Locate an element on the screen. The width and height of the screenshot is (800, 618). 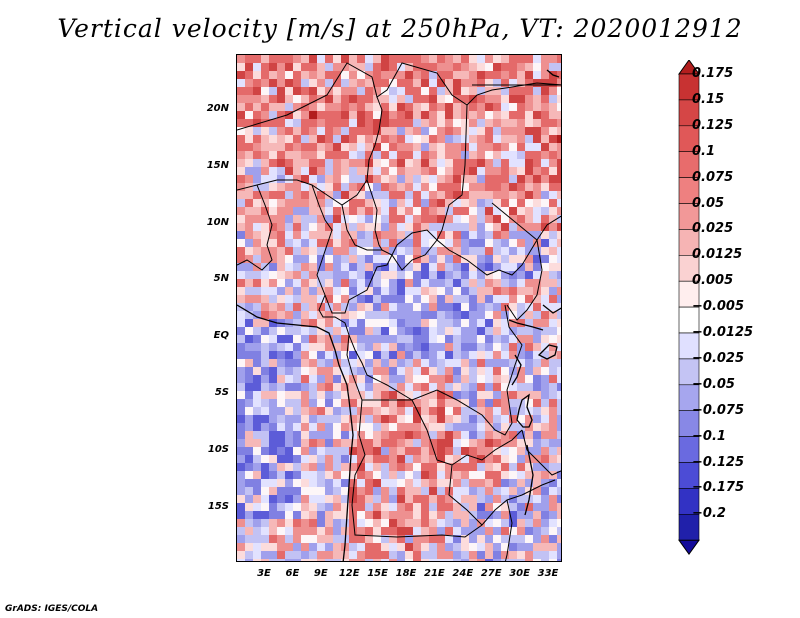
colorbar-label: −0.05 is located at coordinates (713, 384).